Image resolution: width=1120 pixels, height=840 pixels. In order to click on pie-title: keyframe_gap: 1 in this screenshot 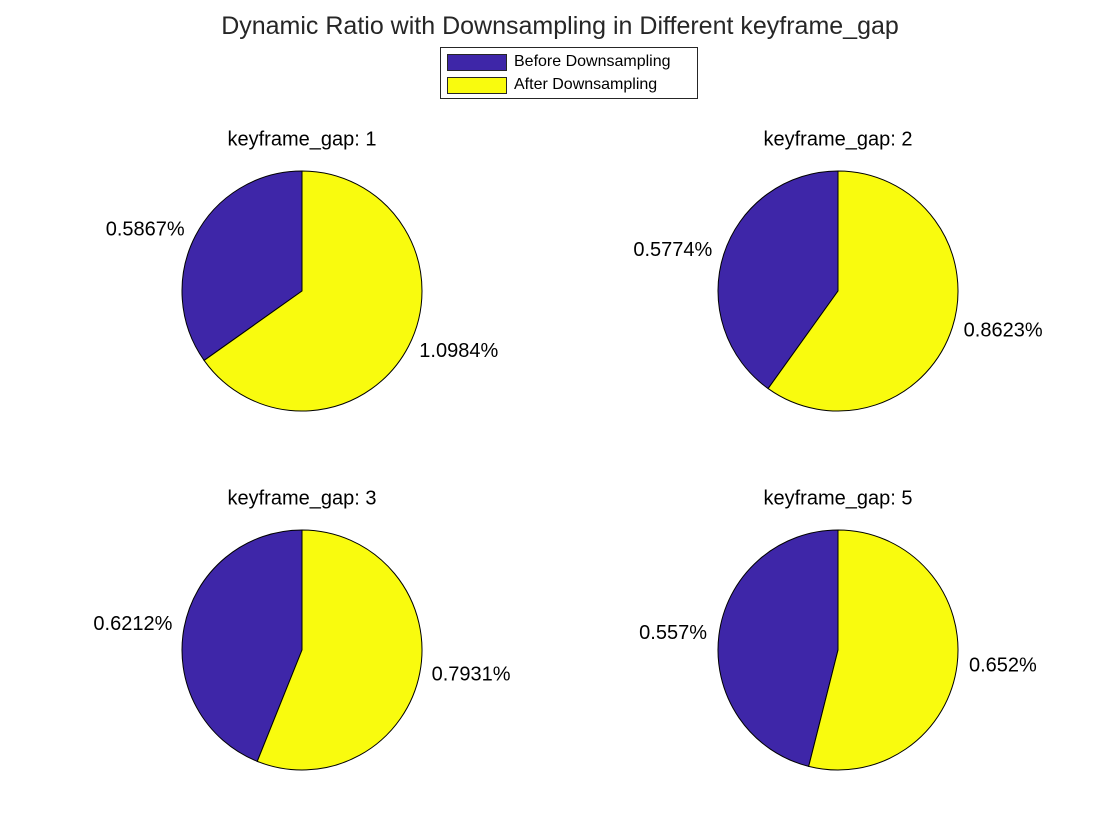, I will do `click(302, 139)`.